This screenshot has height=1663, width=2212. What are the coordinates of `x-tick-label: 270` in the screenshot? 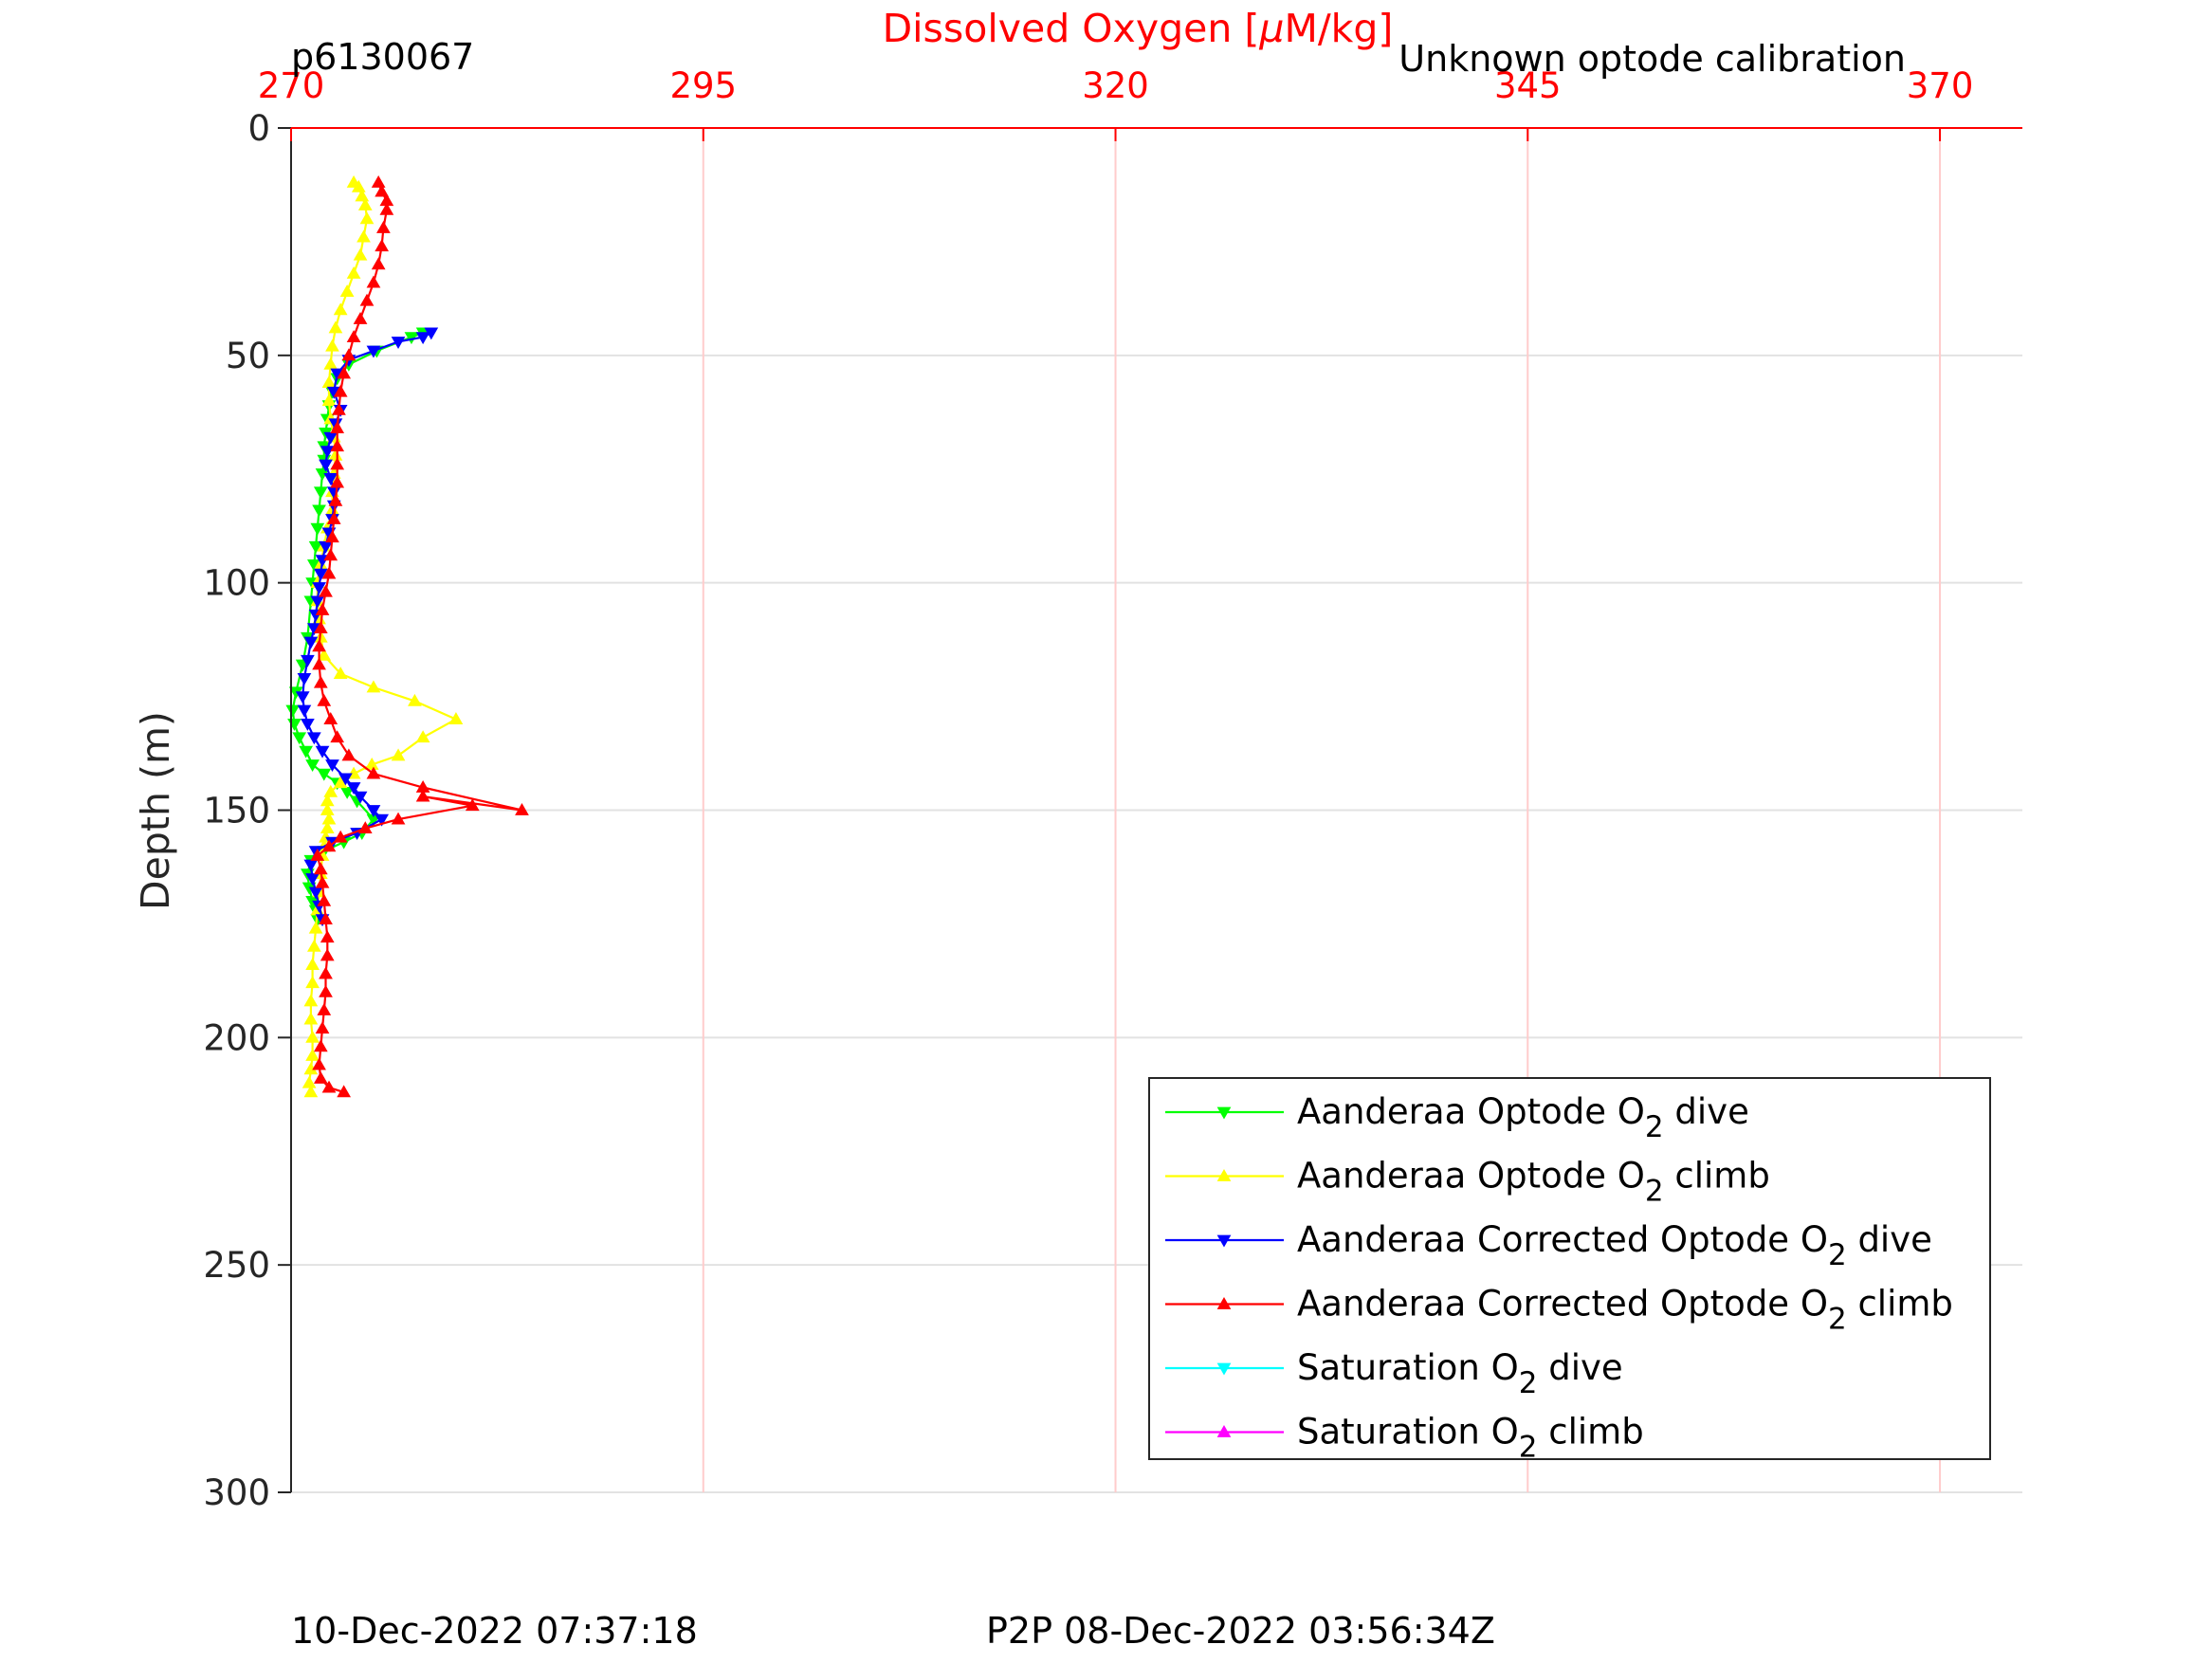 It's located at (291, 86).